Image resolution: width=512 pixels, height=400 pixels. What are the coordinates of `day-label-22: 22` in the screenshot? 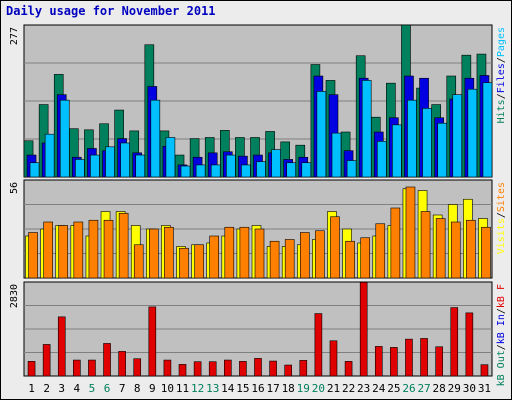 It's located at (348, 388).